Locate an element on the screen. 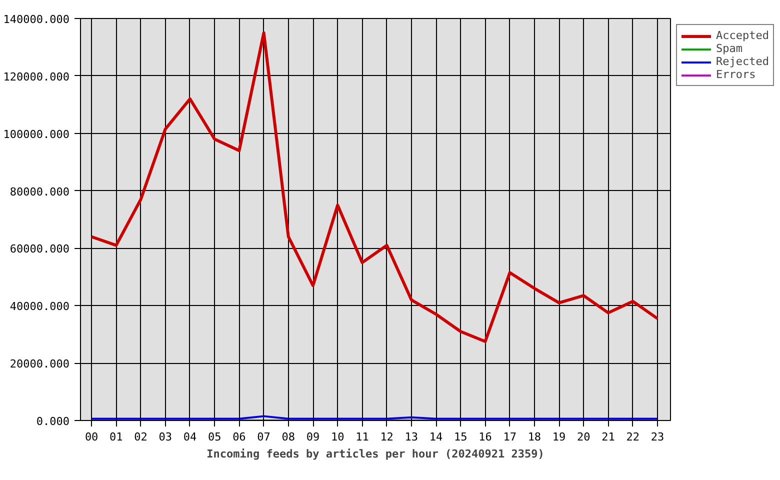 The width and height of the screenshot is (780, 480). x-tick-label: 22 is located at coordinates (633, 437).